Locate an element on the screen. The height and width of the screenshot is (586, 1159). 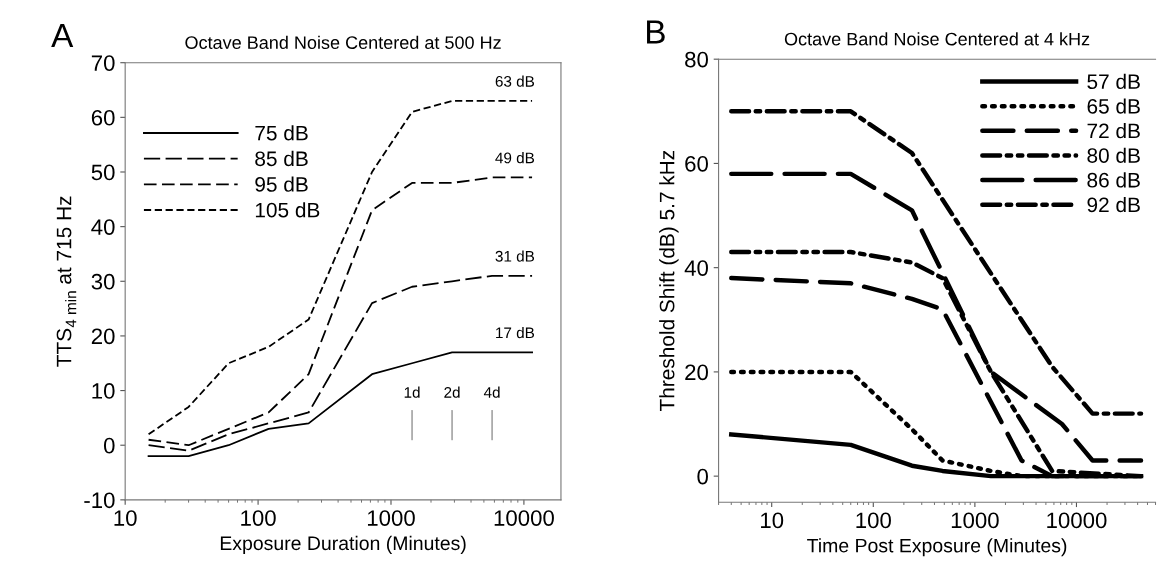
x-axis-title: Exposure Duration (Minutes) is located at coordinates (343, 544).